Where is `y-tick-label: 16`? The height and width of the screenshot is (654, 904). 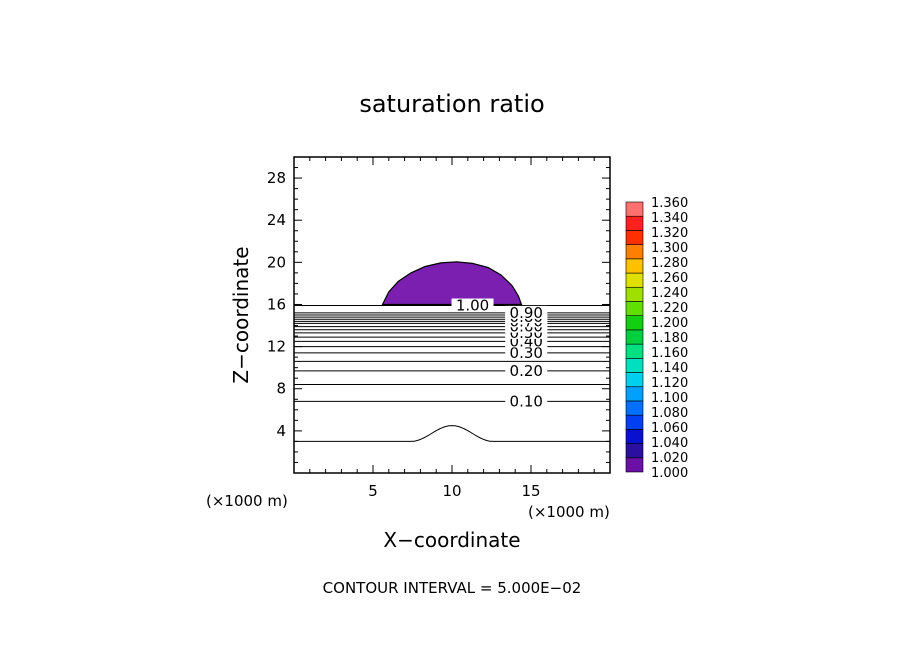 y-tick-label: 16 is located at coordinates (276, 304).